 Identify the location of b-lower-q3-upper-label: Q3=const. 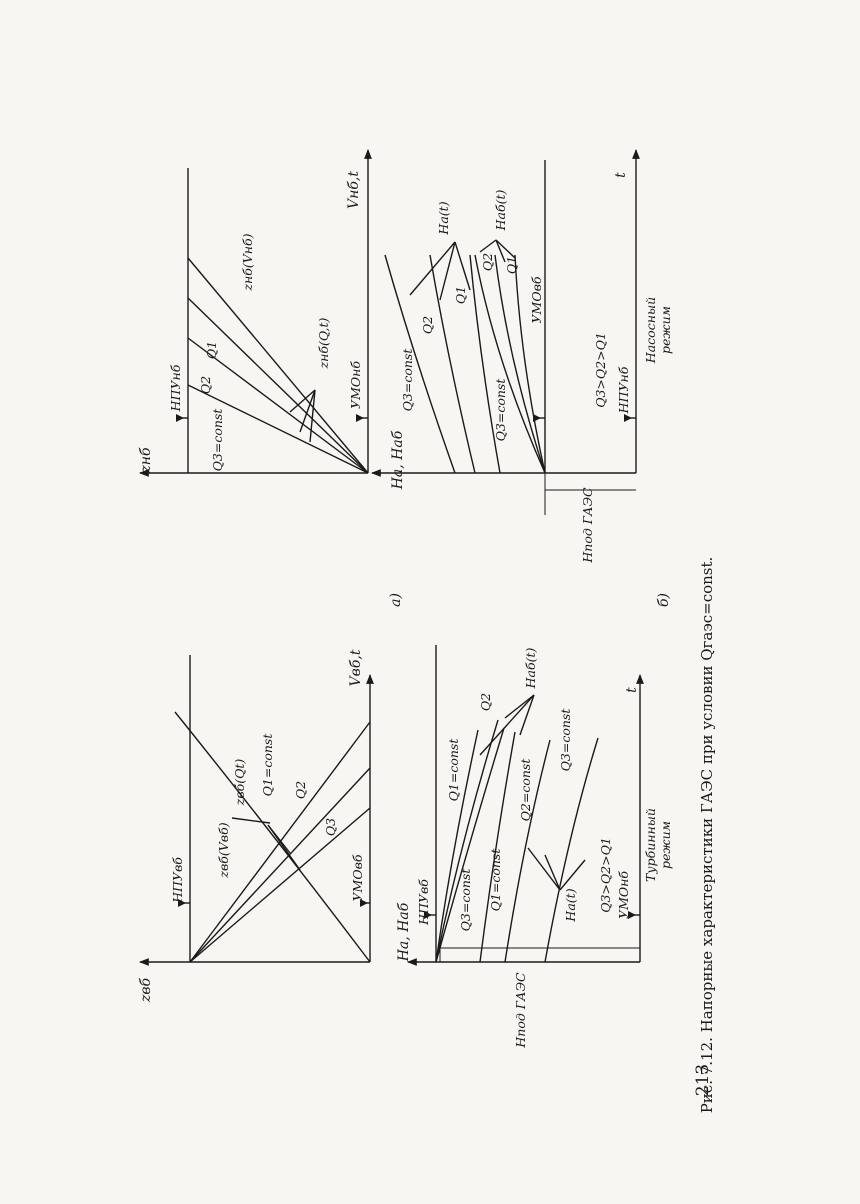
(407, 380).